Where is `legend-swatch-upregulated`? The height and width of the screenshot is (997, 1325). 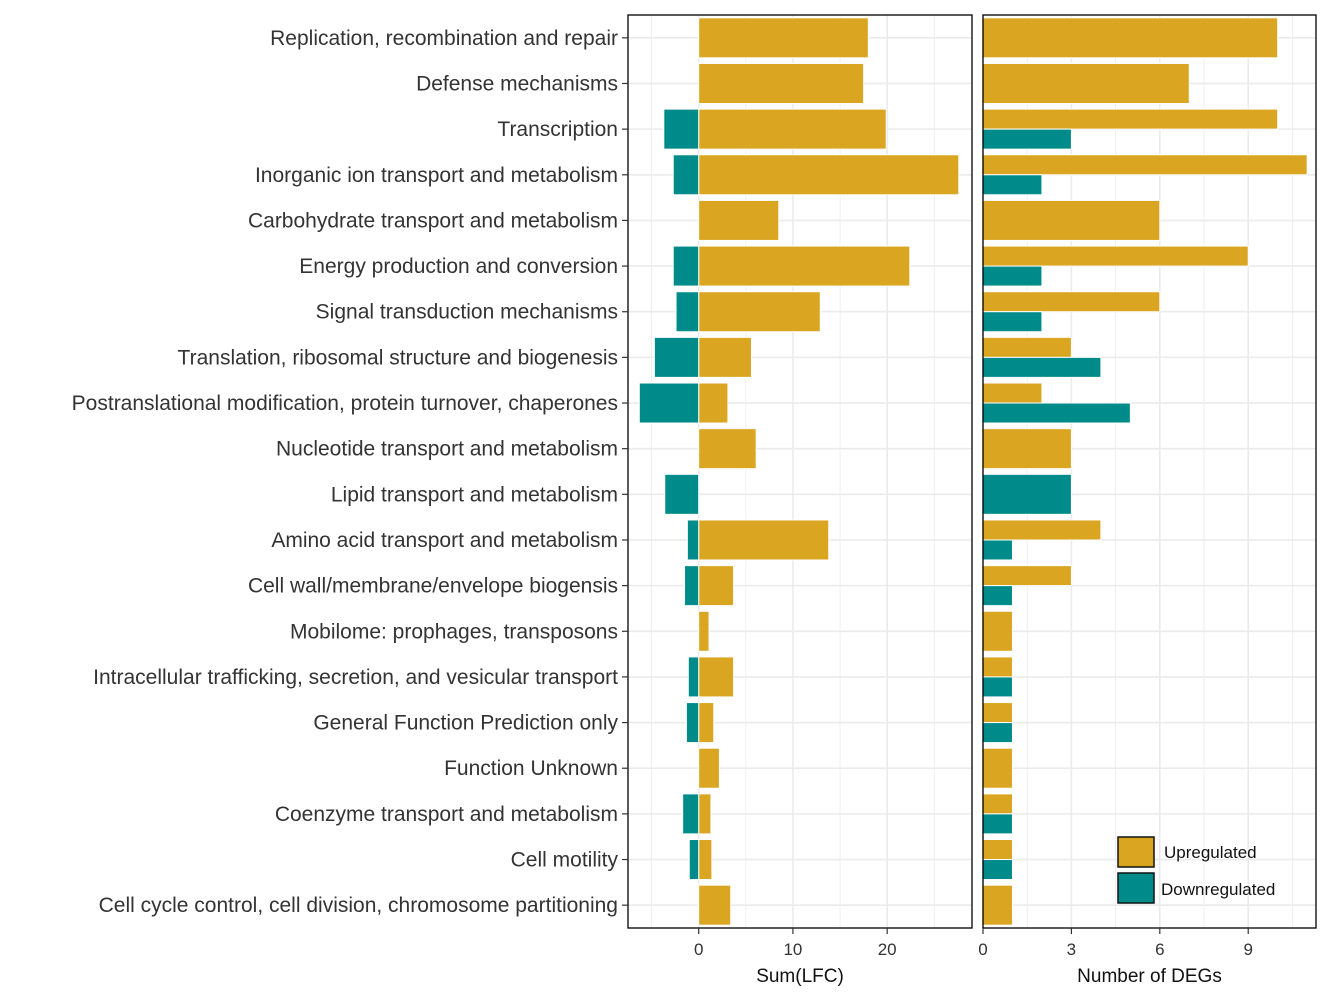 legend-swatch-upregulated is located at coordinates (1136, 852).